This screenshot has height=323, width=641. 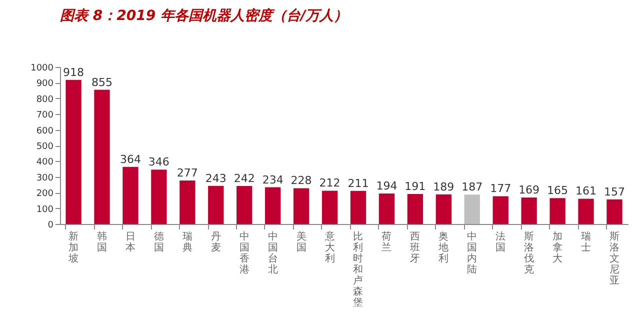 What do you see at coordinates (42, 69) in the screenshot?
I see `y-tick-label: 1000` at bounding box center [42, 69].